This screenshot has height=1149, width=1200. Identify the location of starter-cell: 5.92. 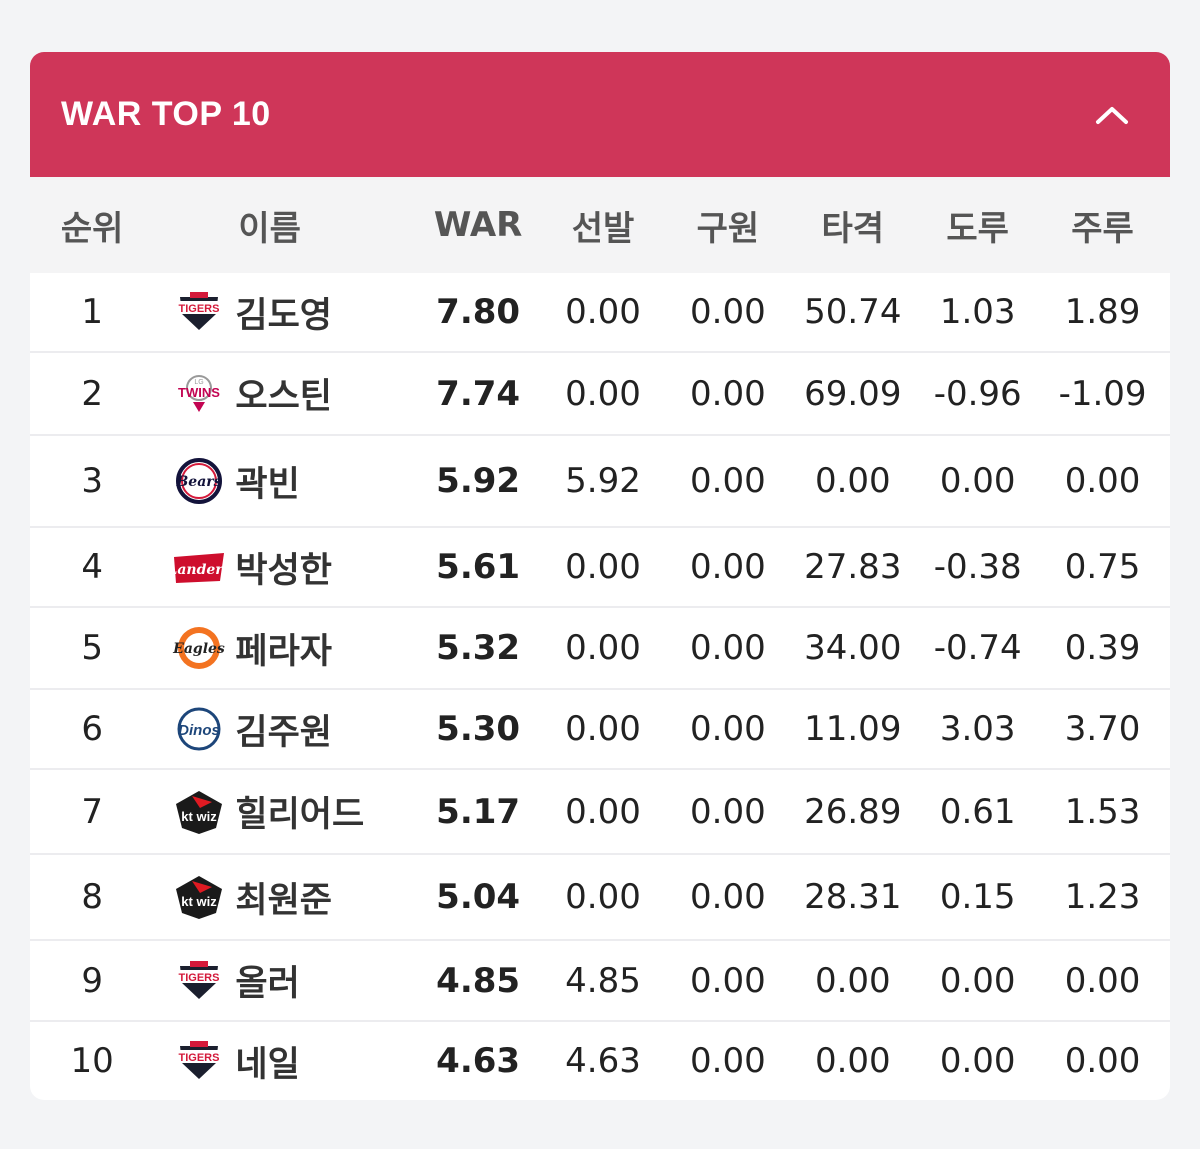
(603, 481).